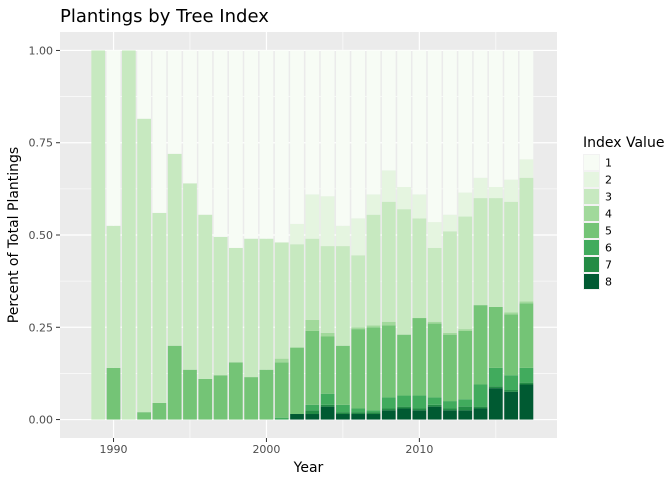  What do you see at coordinates (164, 16) in the screenshot?
I see `chart-title: Plantings by Tree Index` at bounding box center [164, 16].